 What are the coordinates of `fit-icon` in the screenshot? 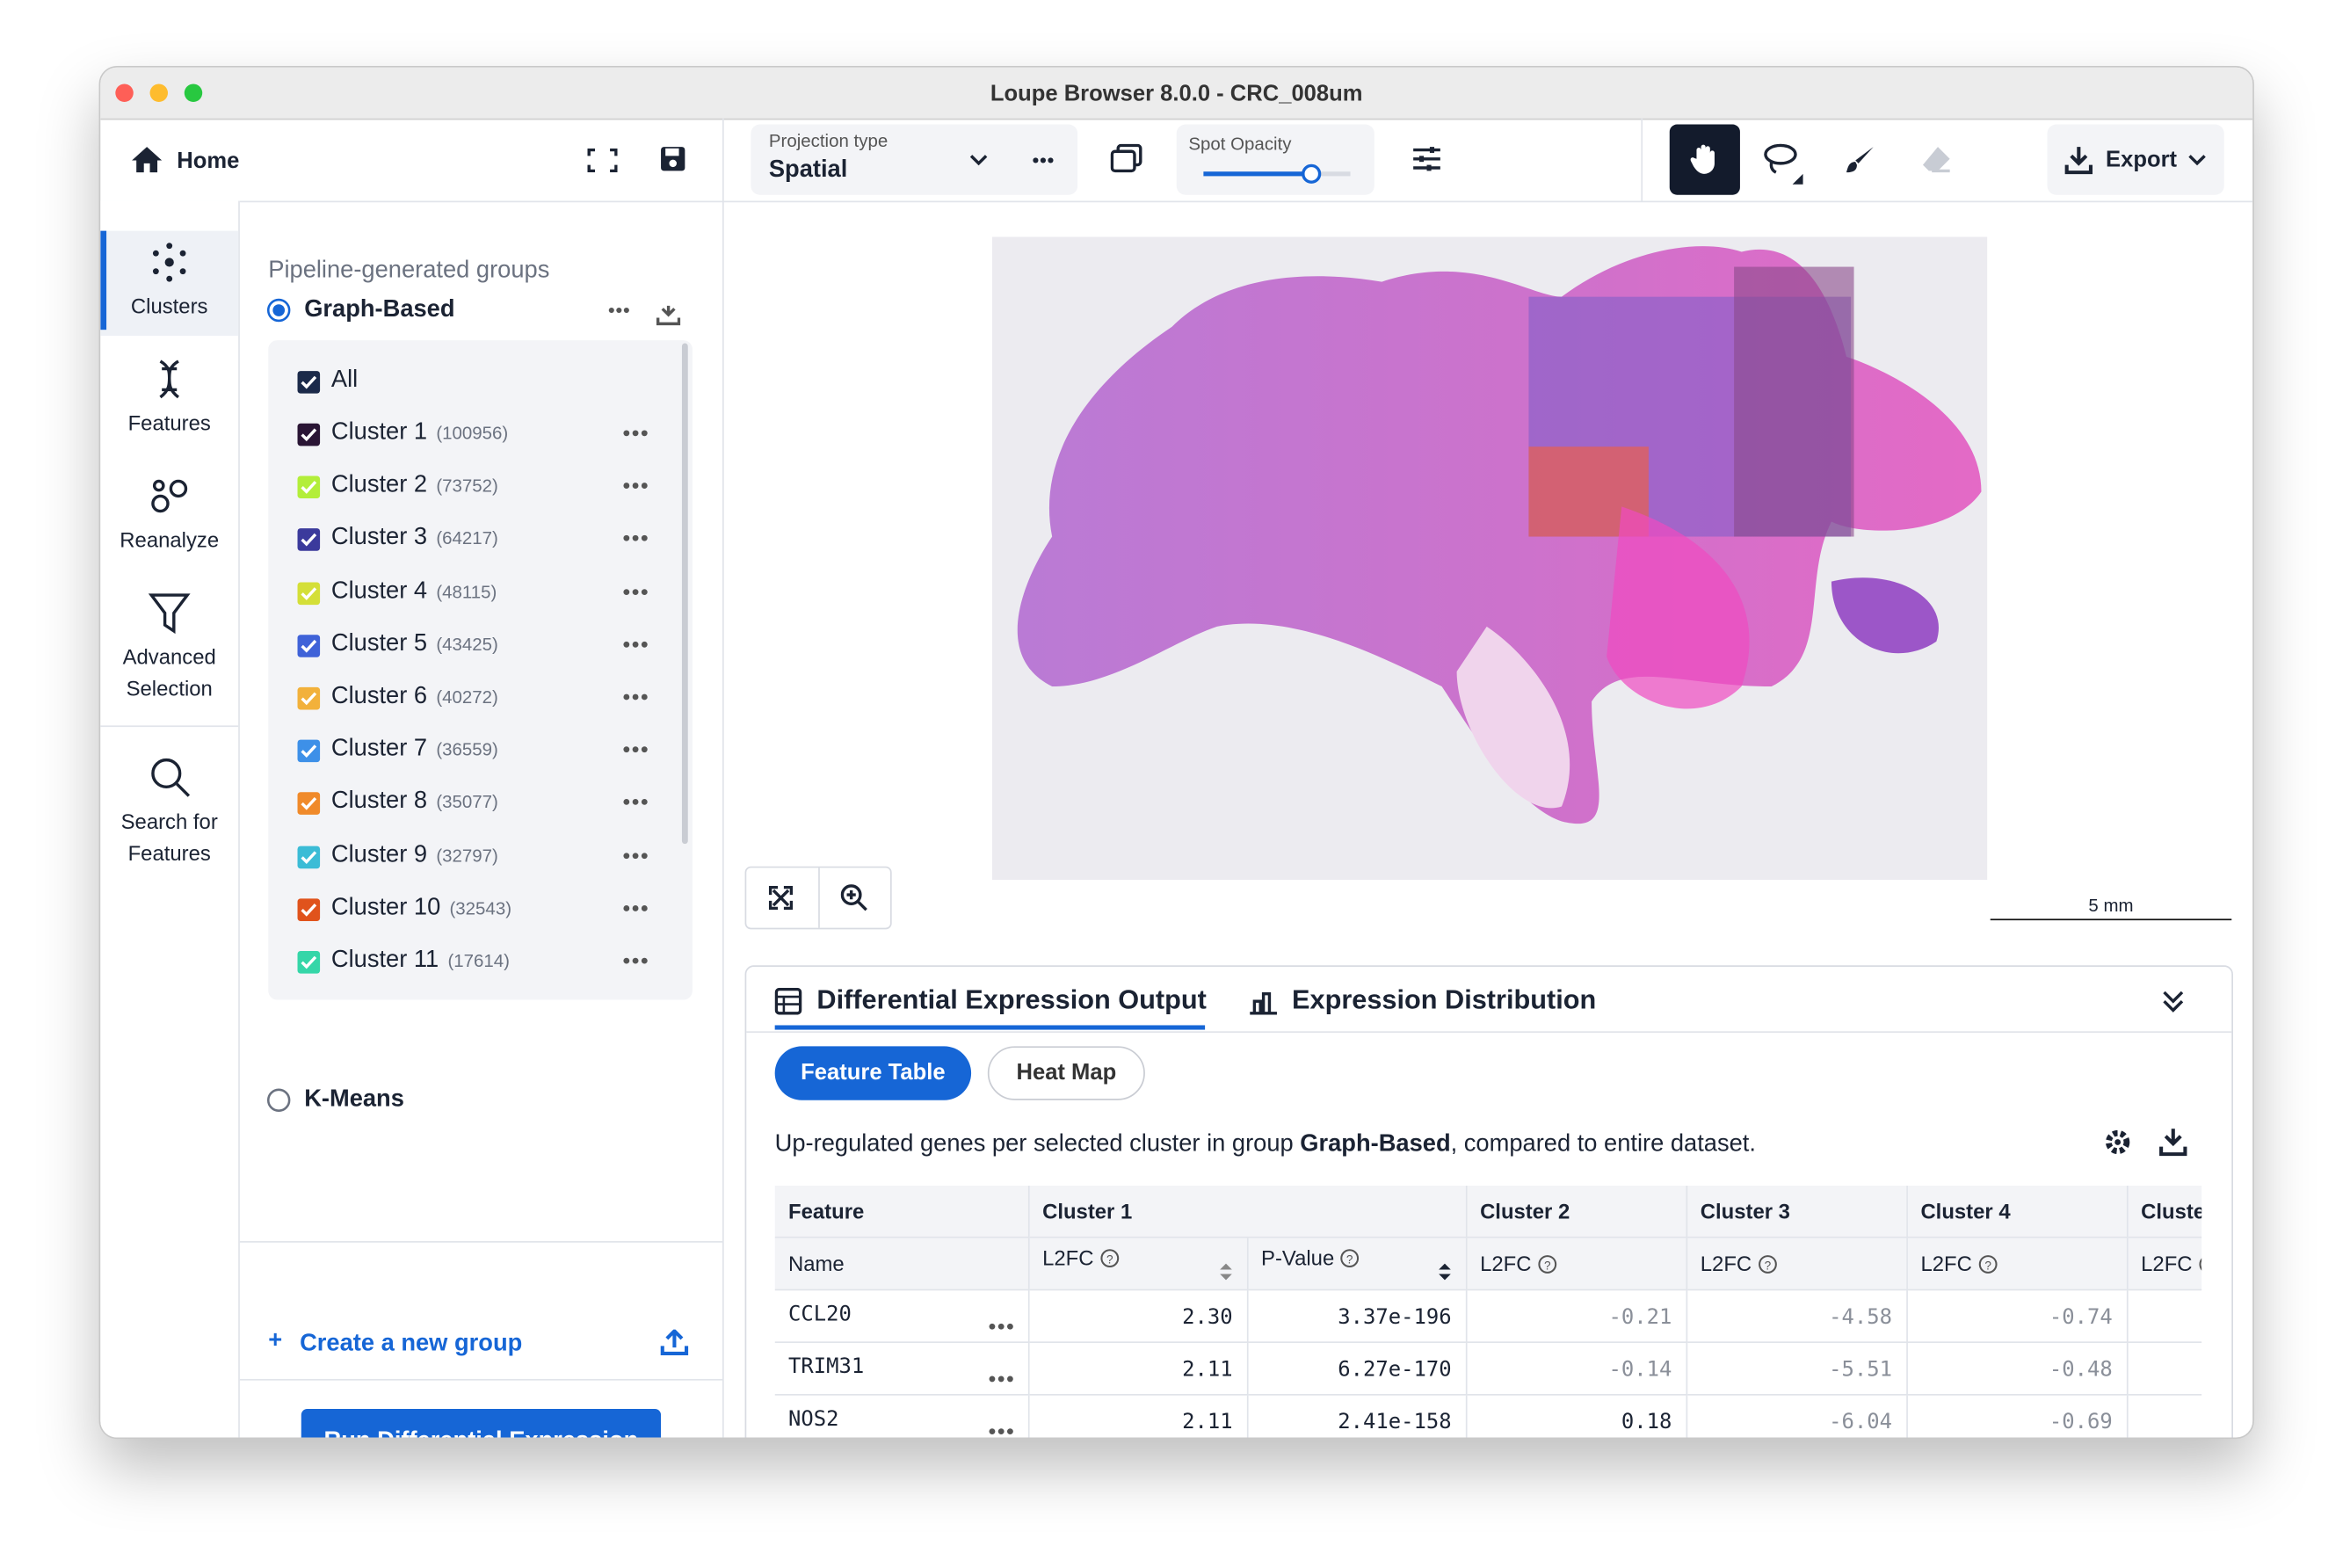 It's located at (781, 898).